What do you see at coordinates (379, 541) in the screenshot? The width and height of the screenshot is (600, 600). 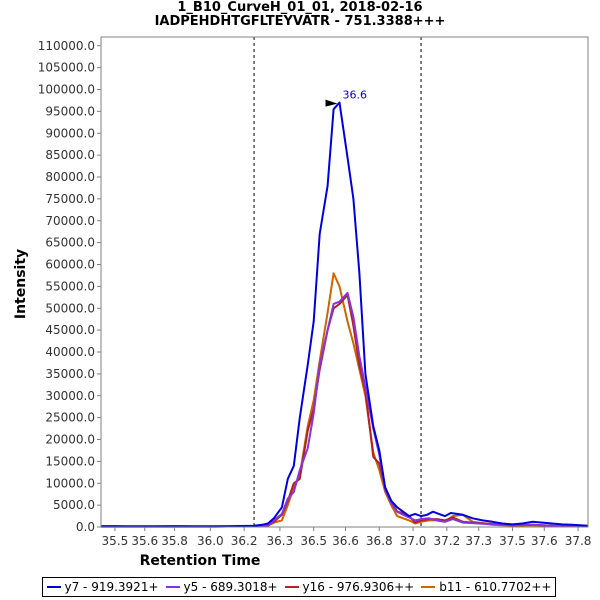 I see `x-tick-label: 36.8` at bounding box center [379, 541].